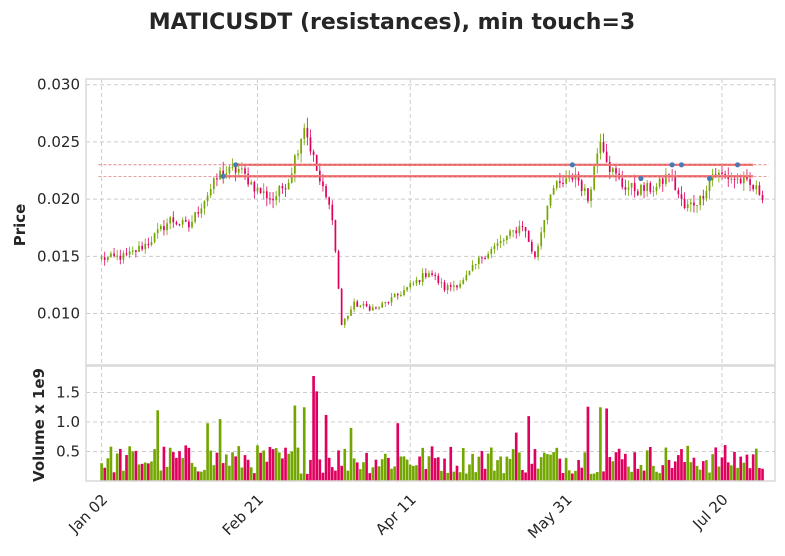  Describe the element at coordinates (480, 172) in the screenshot. I see `touch-markers` at that location.